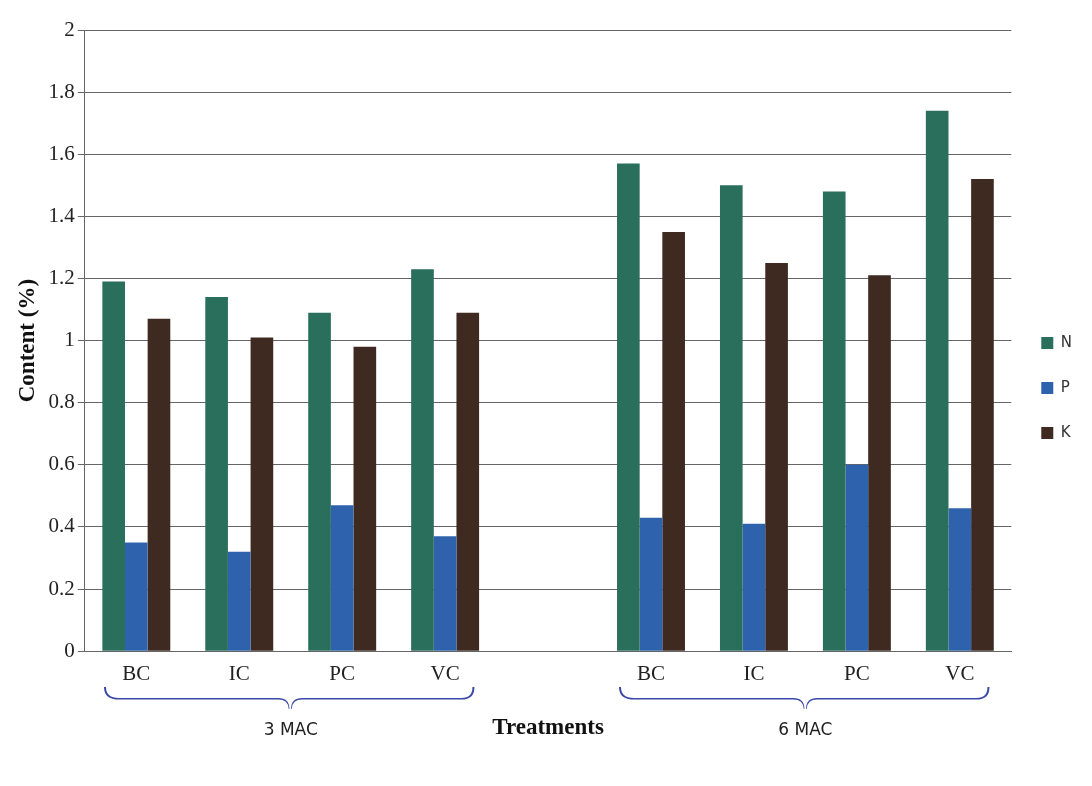  What do you see at coordinates (1065, 386) in the screenshot?
I see `legend-label: P` at bounding box center [1065, 386].